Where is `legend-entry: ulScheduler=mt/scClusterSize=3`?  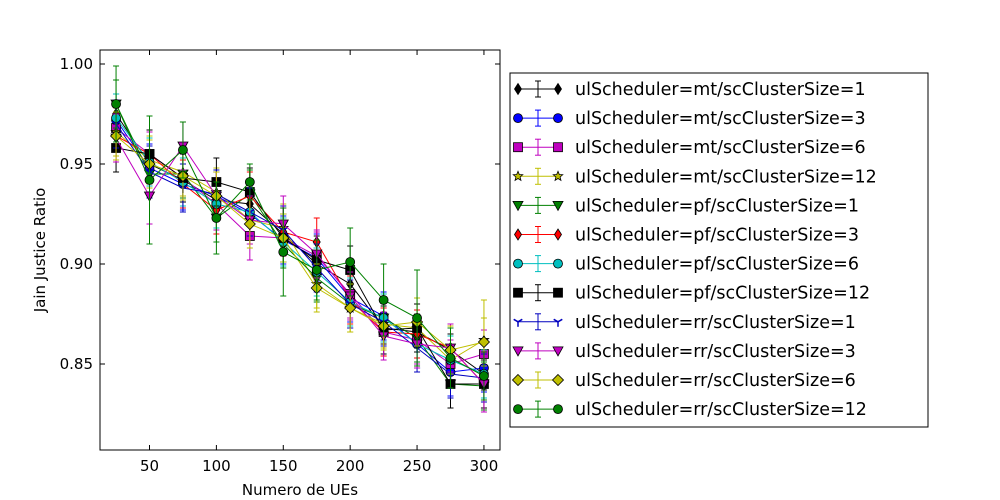 legend-entry: ulScheduler=mt/scClusterSize=3 is located at coordinates (689, 119).